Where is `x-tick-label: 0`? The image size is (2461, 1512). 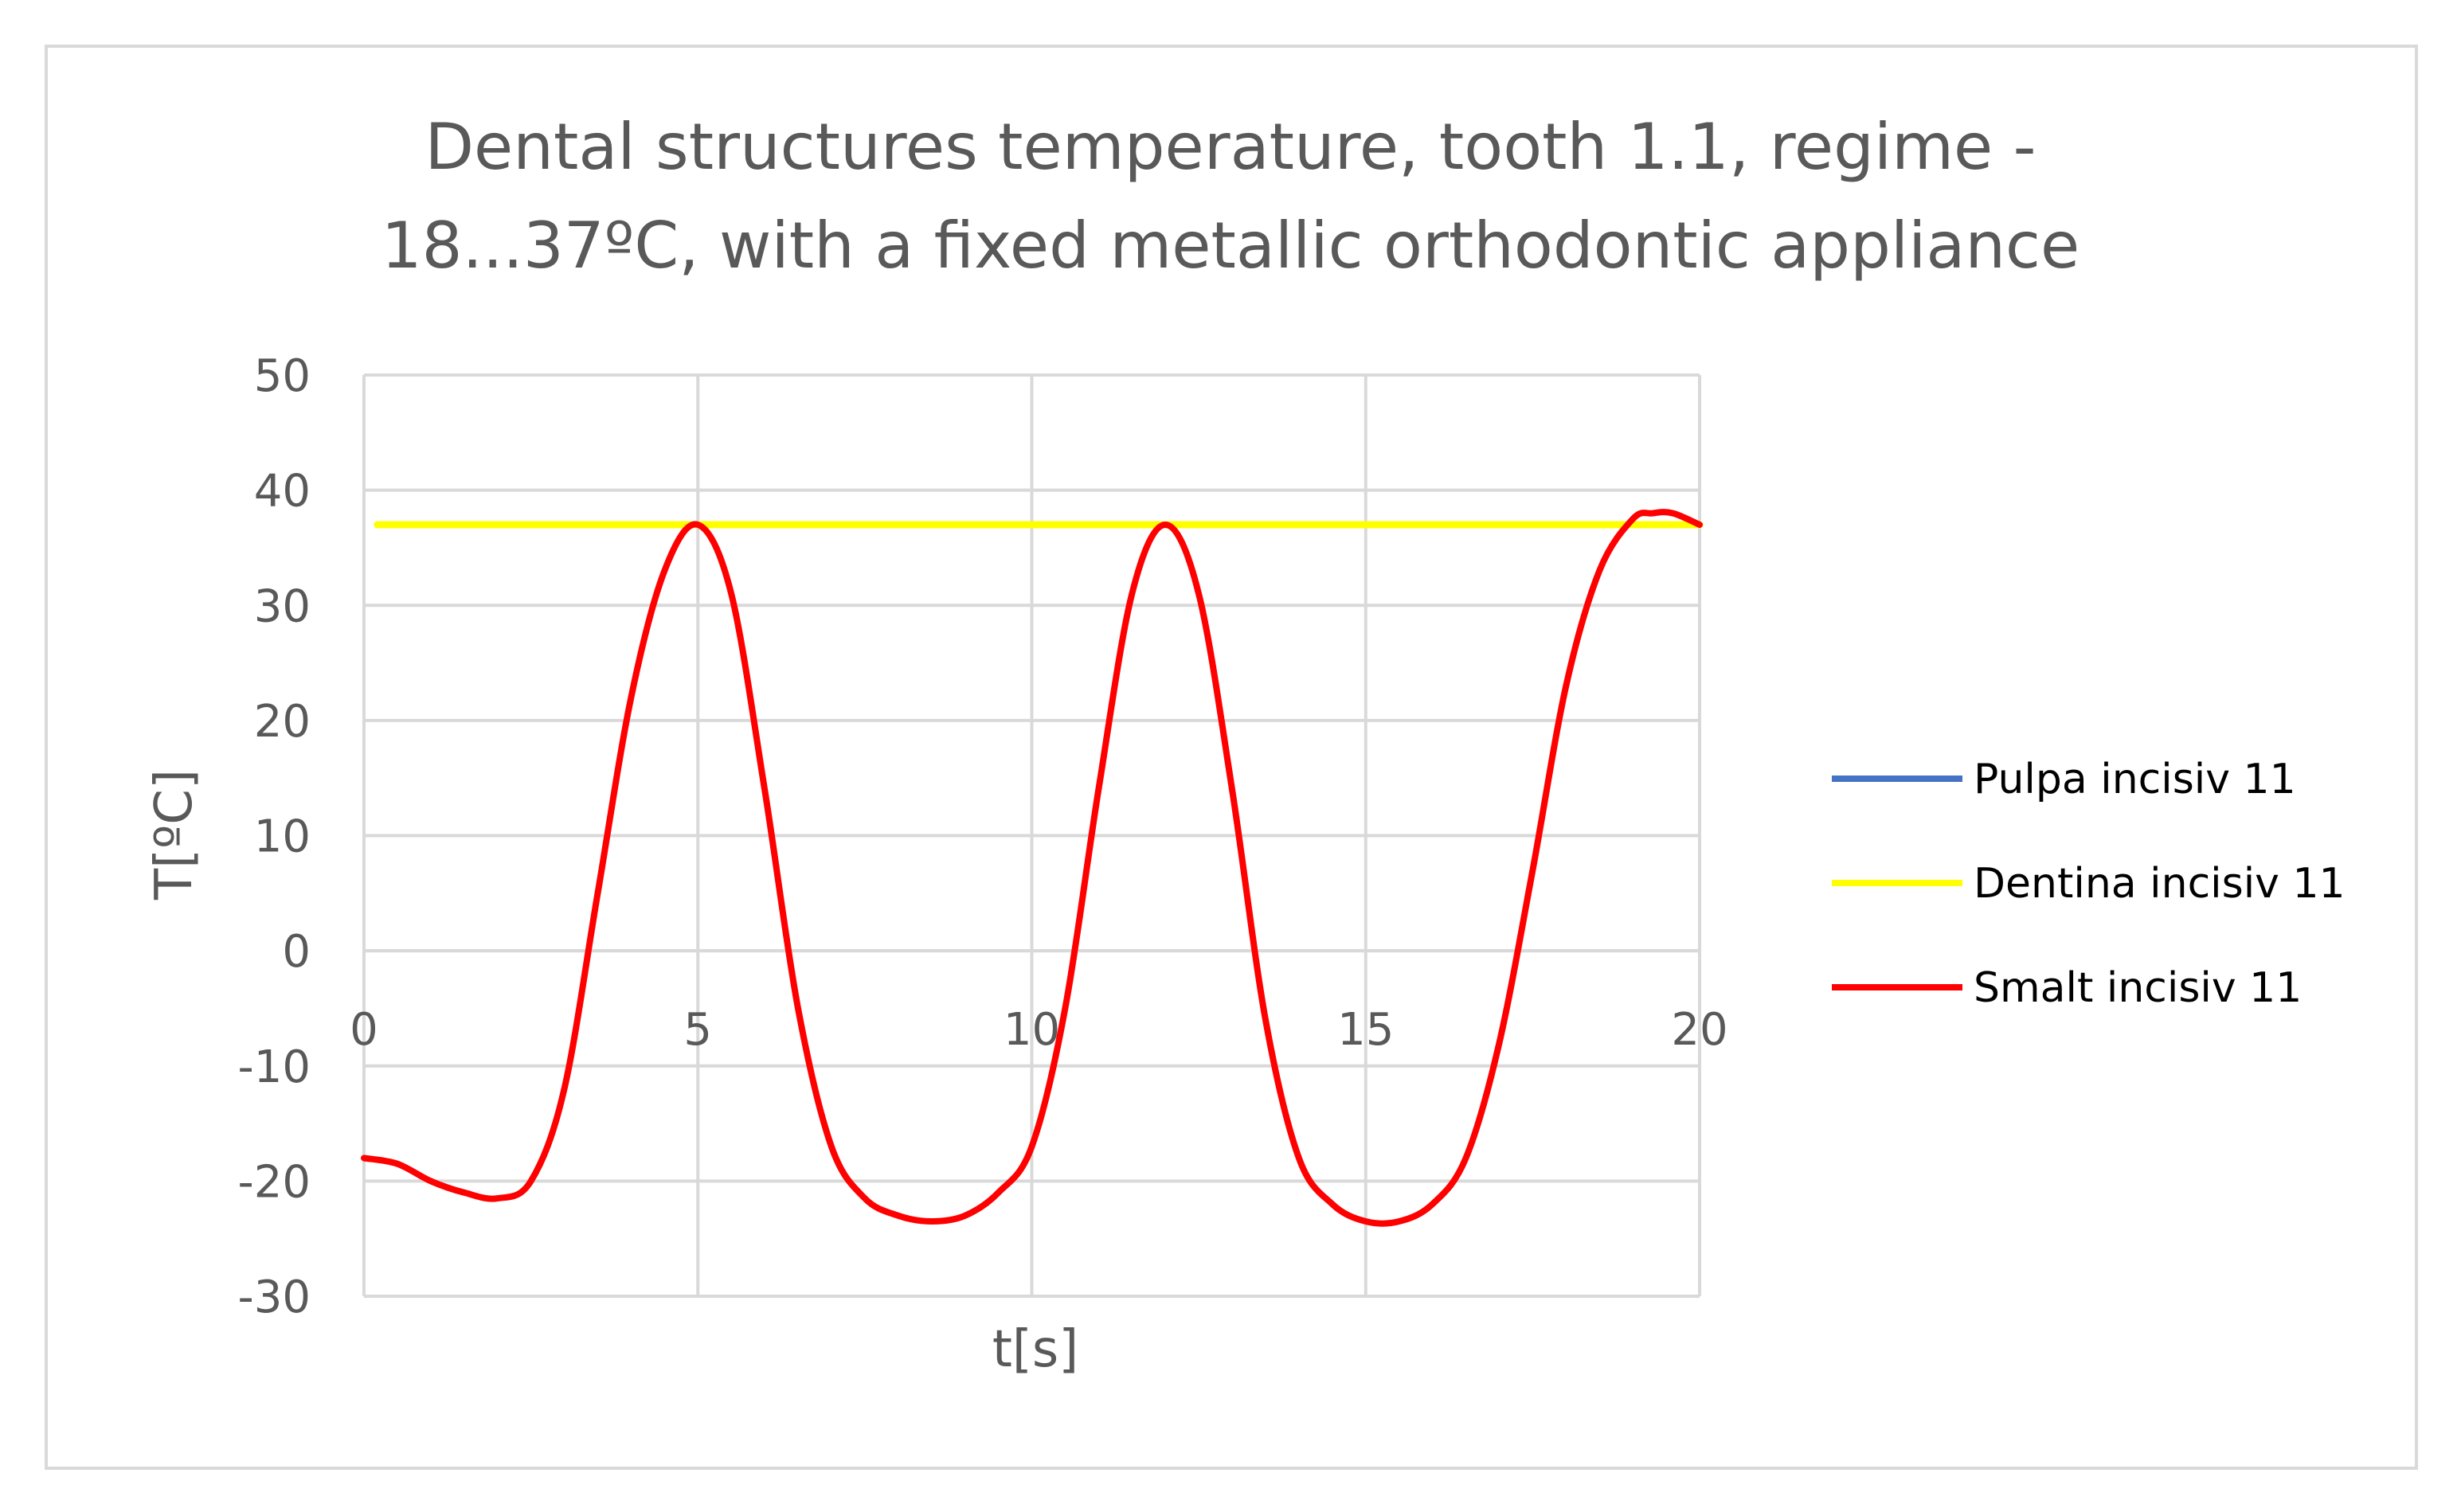
x-tick-label: 0 is located at coordinates (364, 1030).